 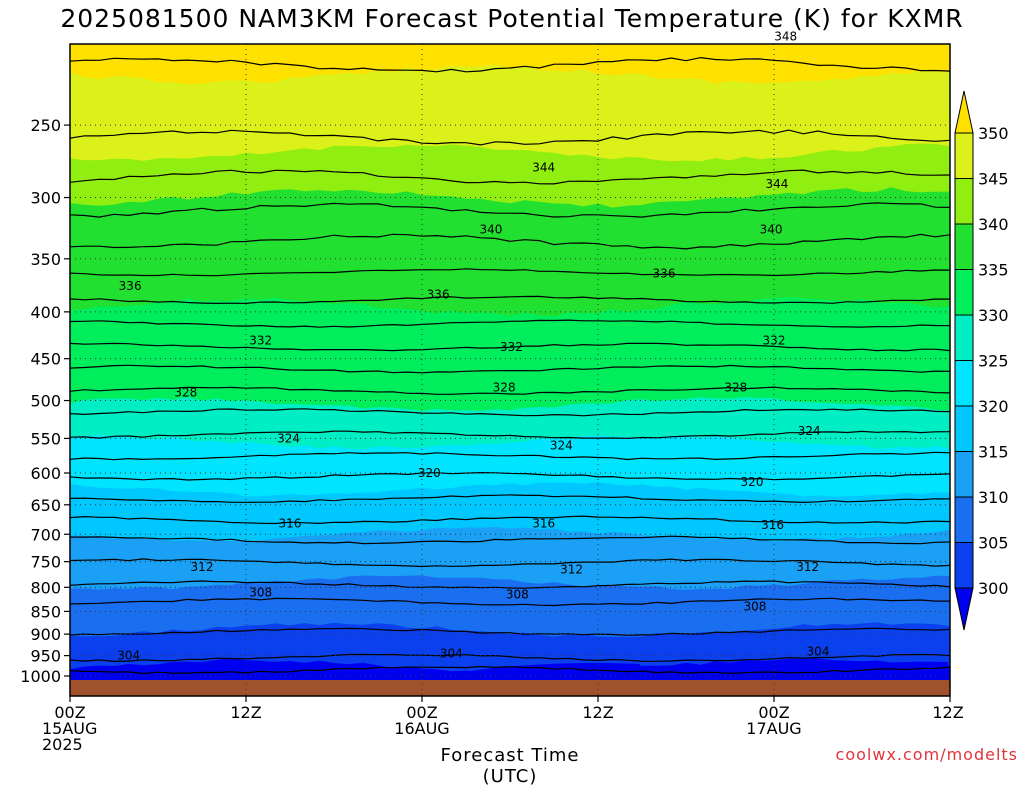 What do you see at coordinates (926, 754) in the screenshot?
I see `credit-link: coolwx.com/modelts` at bounding box center [926, 754].